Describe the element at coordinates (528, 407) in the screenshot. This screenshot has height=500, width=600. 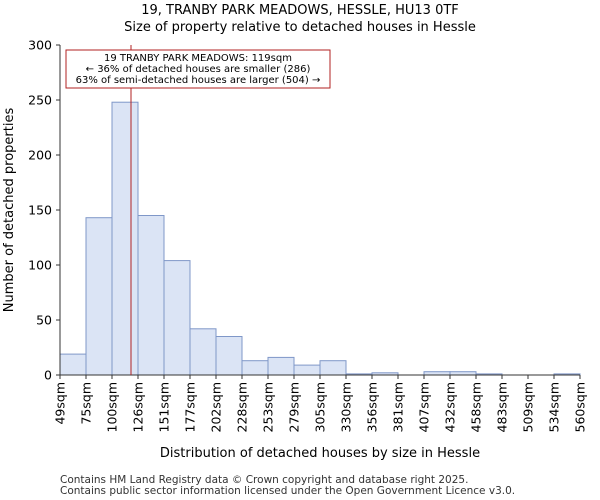
I see `x-tick-label: 509sqm` at that location.